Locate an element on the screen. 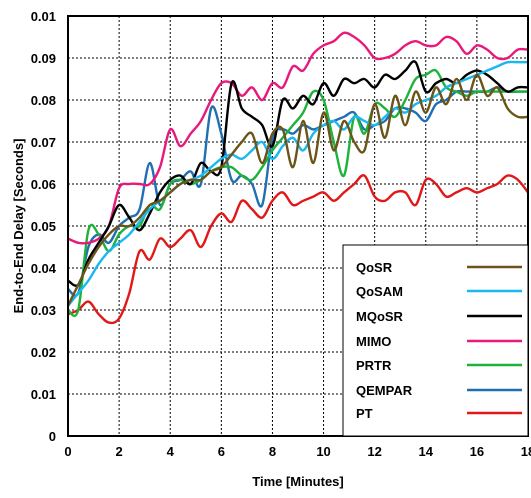  y-tick-label: 0.02 is located at coordinates (43, 352).